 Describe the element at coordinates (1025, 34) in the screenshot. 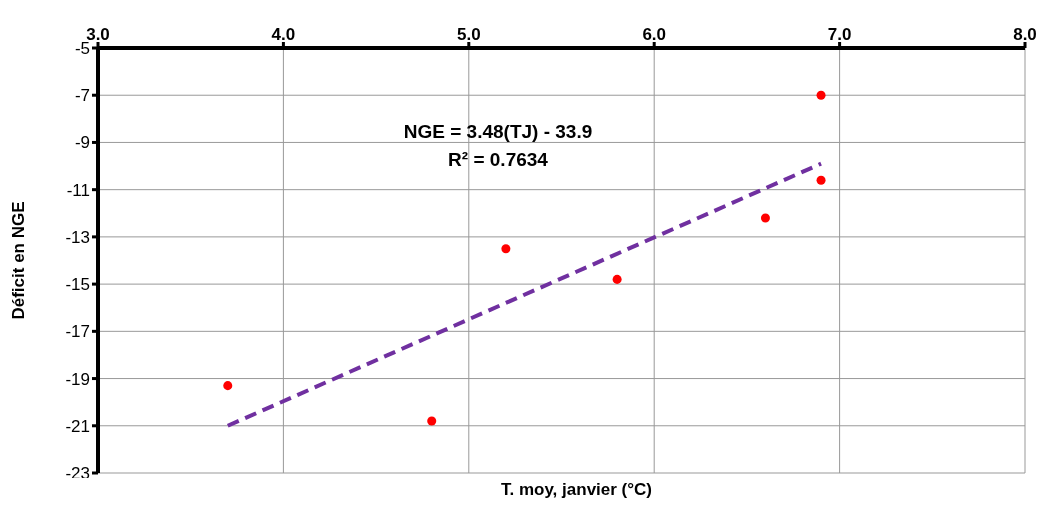

I see `x-tick-label: 8.0` at that location.